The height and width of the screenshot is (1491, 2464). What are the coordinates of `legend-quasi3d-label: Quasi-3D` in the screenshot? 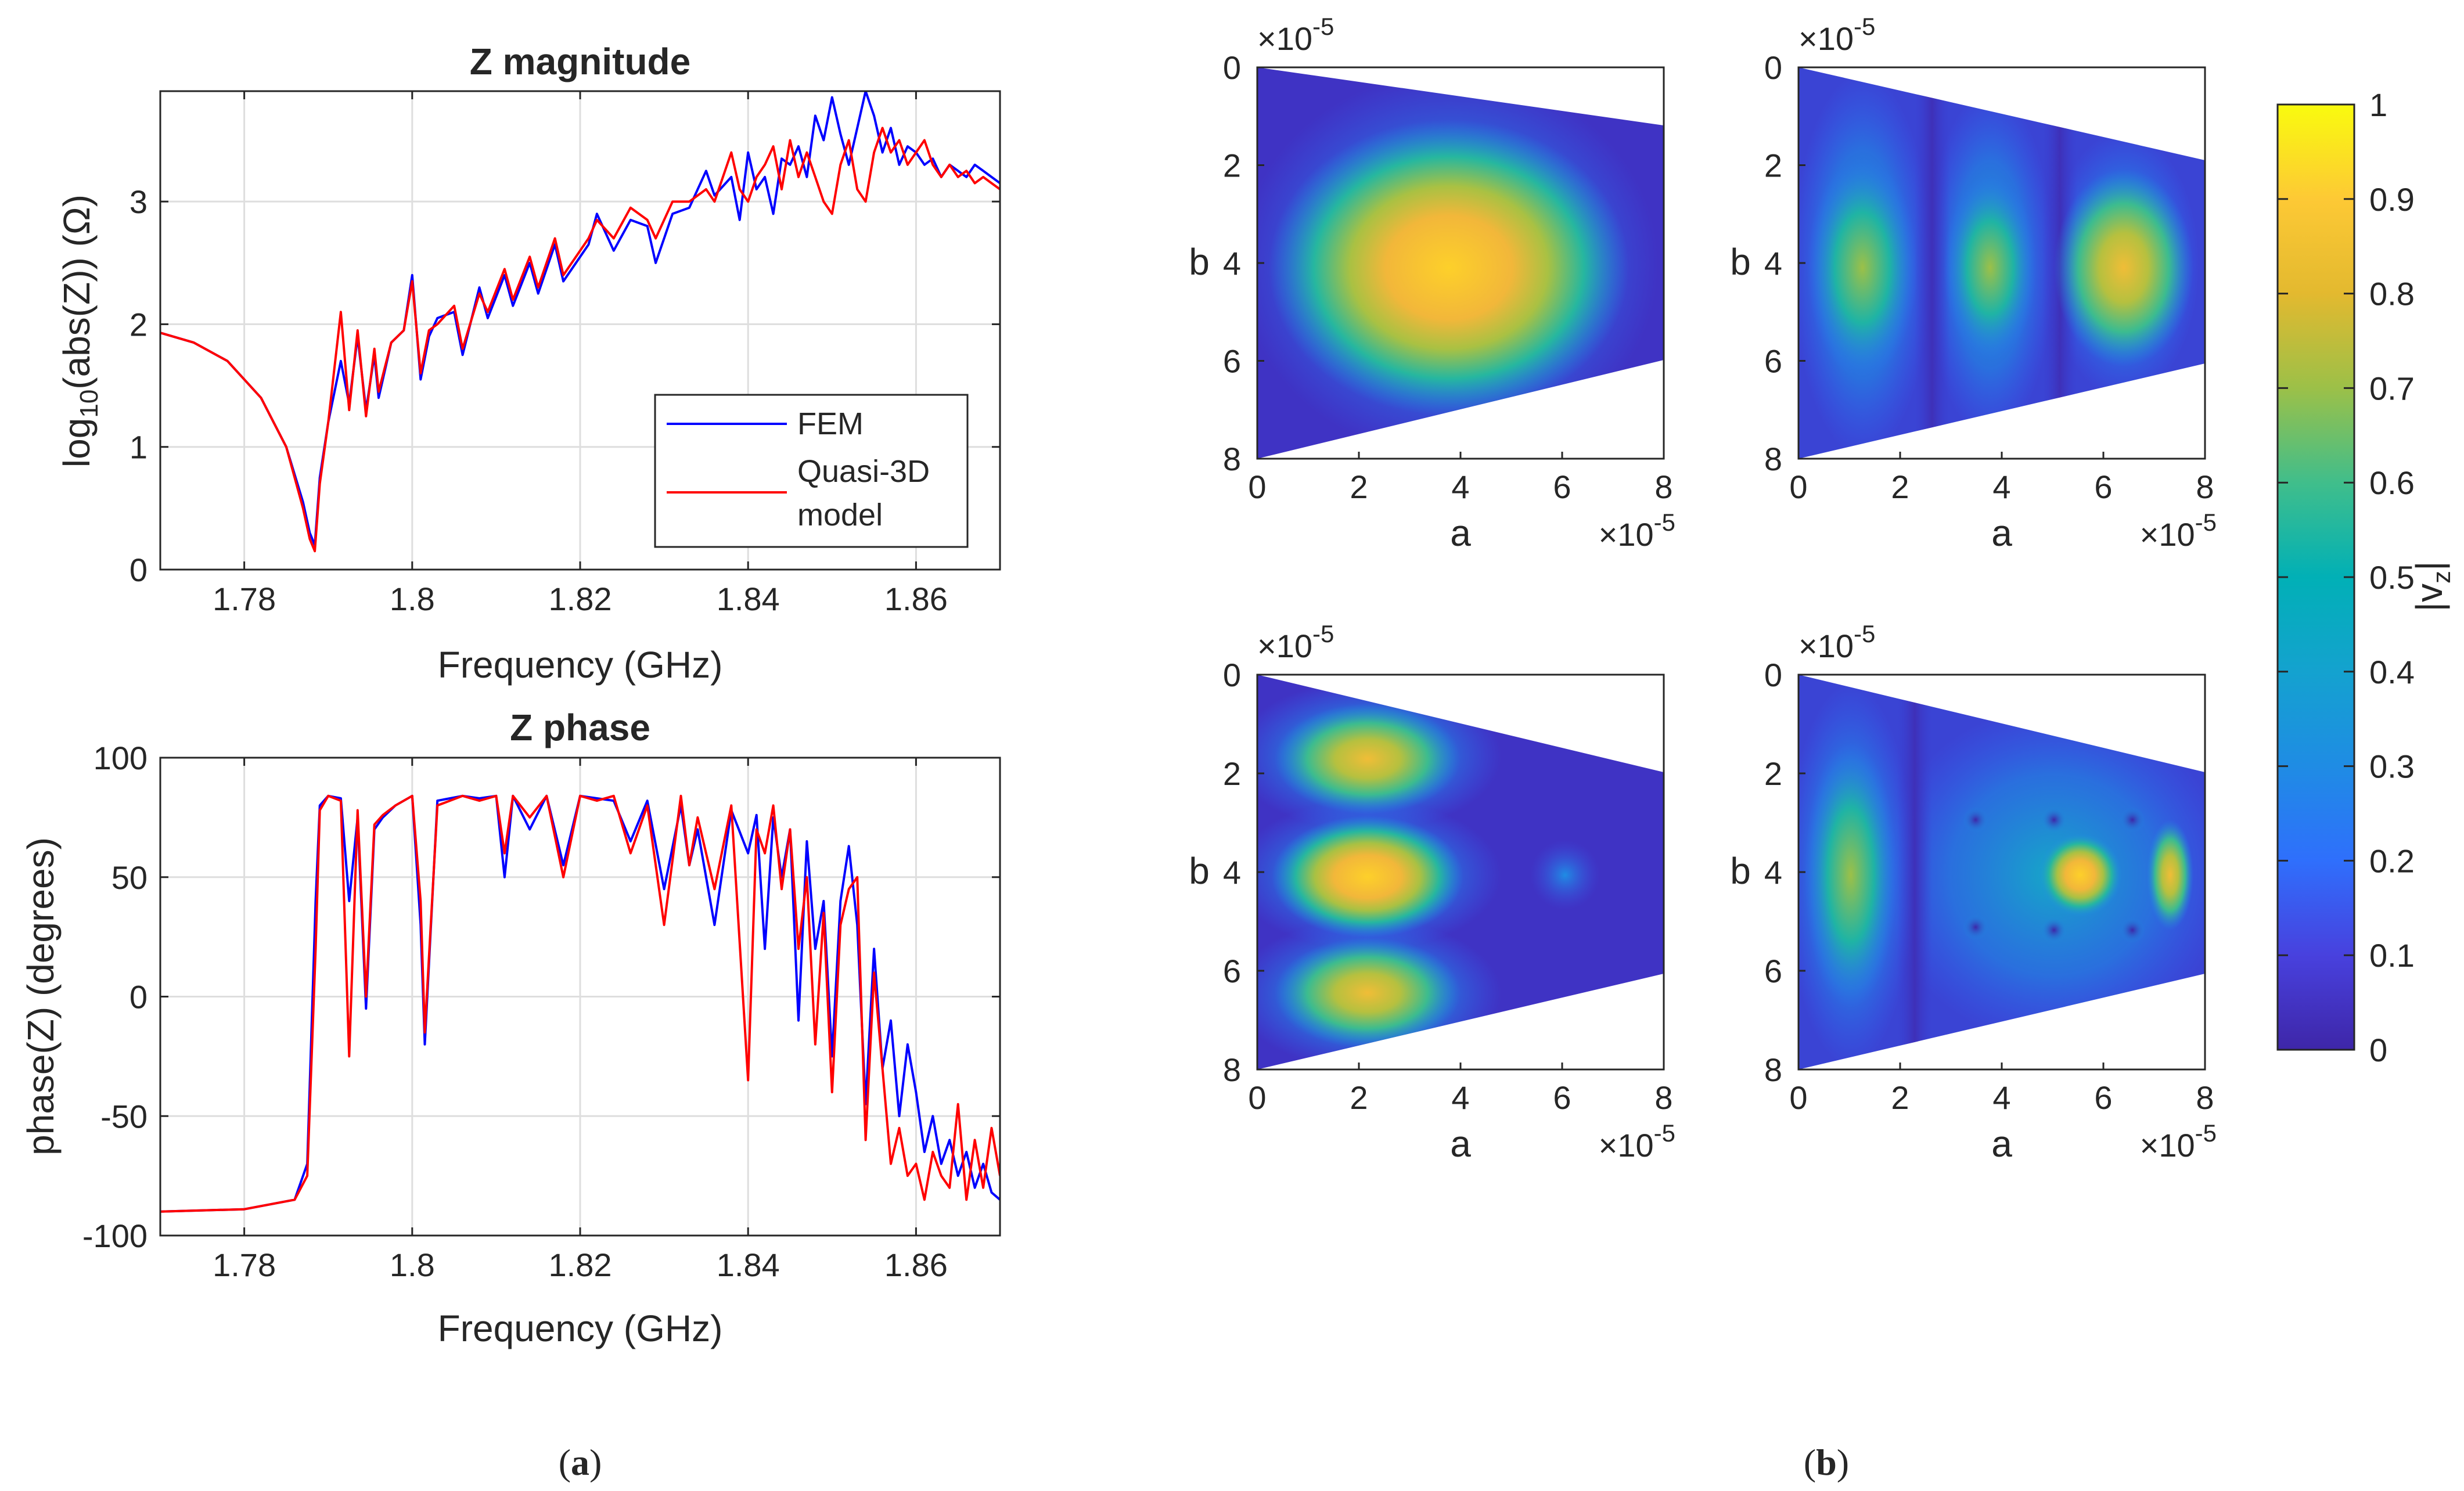 It's located at (864, 471).